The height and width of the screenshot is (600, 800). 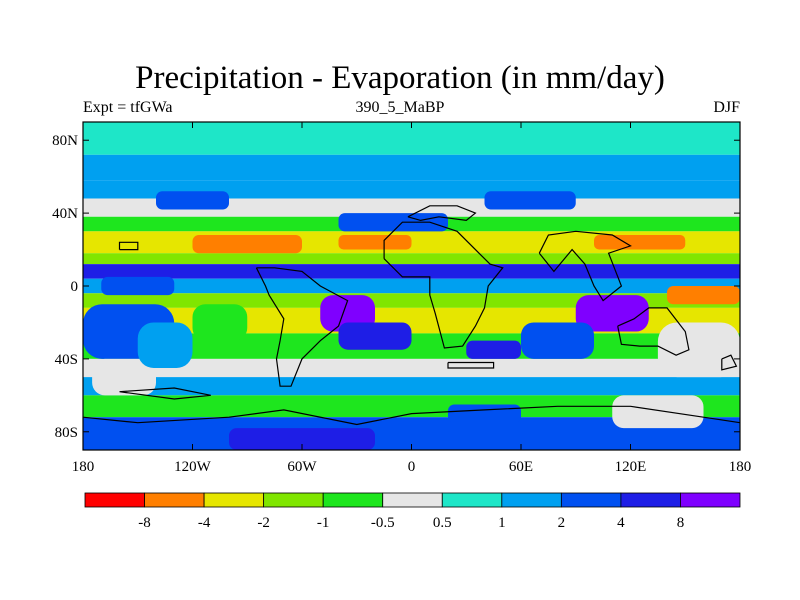 What do you see at coordinates (66, 433) in the screenshot?
I see `y-tick-label: 80S` at bounding box center [66, 433].